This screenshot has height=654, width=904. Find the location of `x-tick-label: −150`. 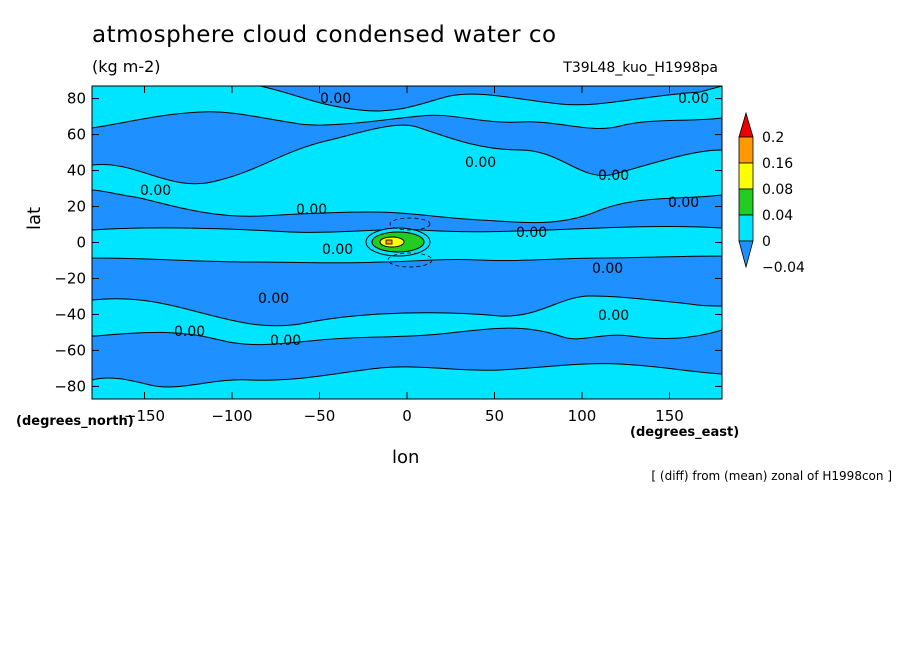

x-tick-label: −150 is located at coordinates (144, 416).